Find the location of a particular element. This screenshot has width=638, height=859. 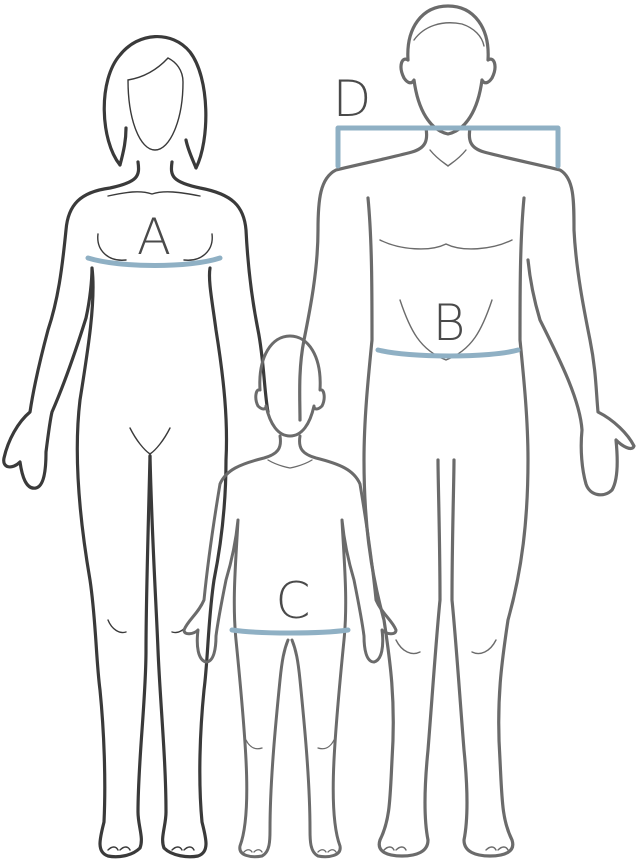

woman-bust-right is located at coordinates (198, 247).